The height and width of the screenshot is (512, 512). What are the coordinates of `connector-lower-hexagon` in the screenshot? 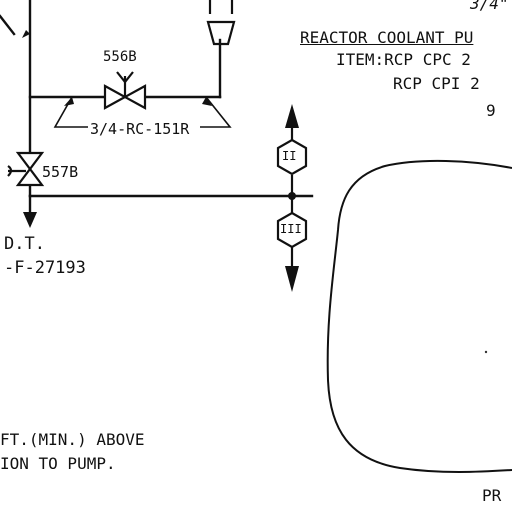 It's located at (292, 230).